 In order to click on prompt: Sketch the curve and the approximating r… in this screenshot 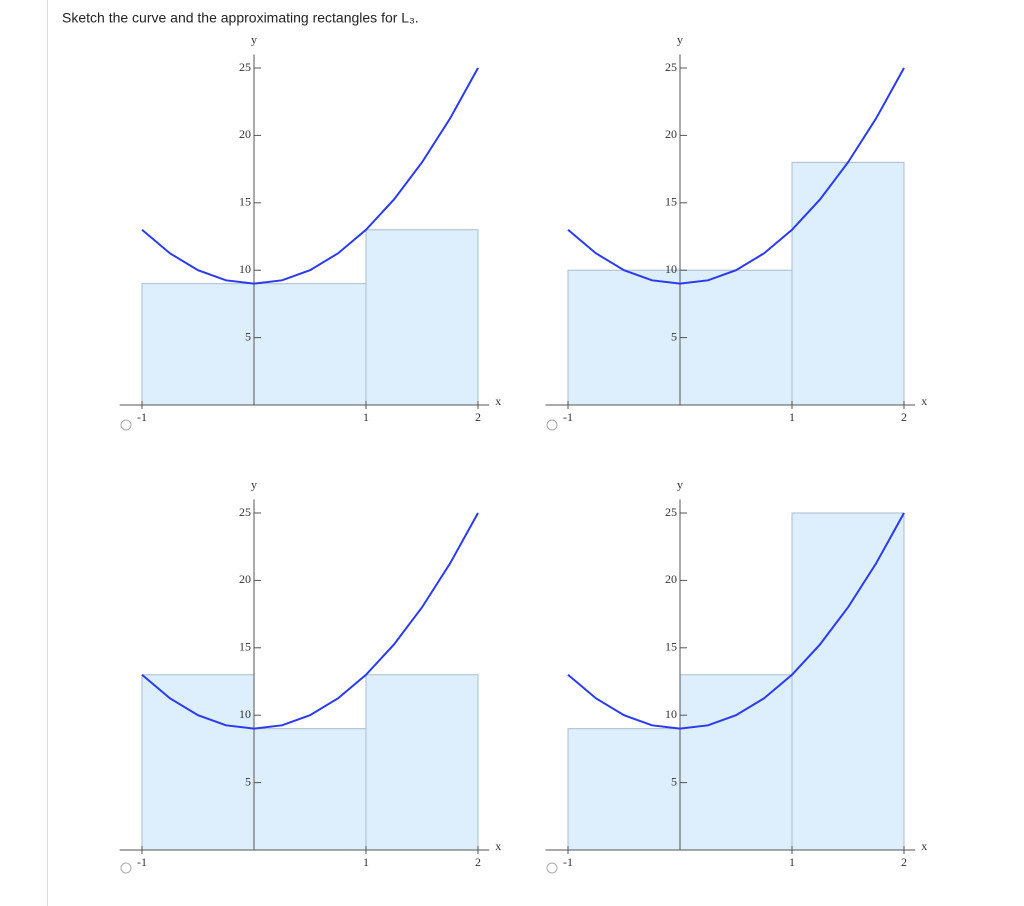, I will do `click(240, 18)`.